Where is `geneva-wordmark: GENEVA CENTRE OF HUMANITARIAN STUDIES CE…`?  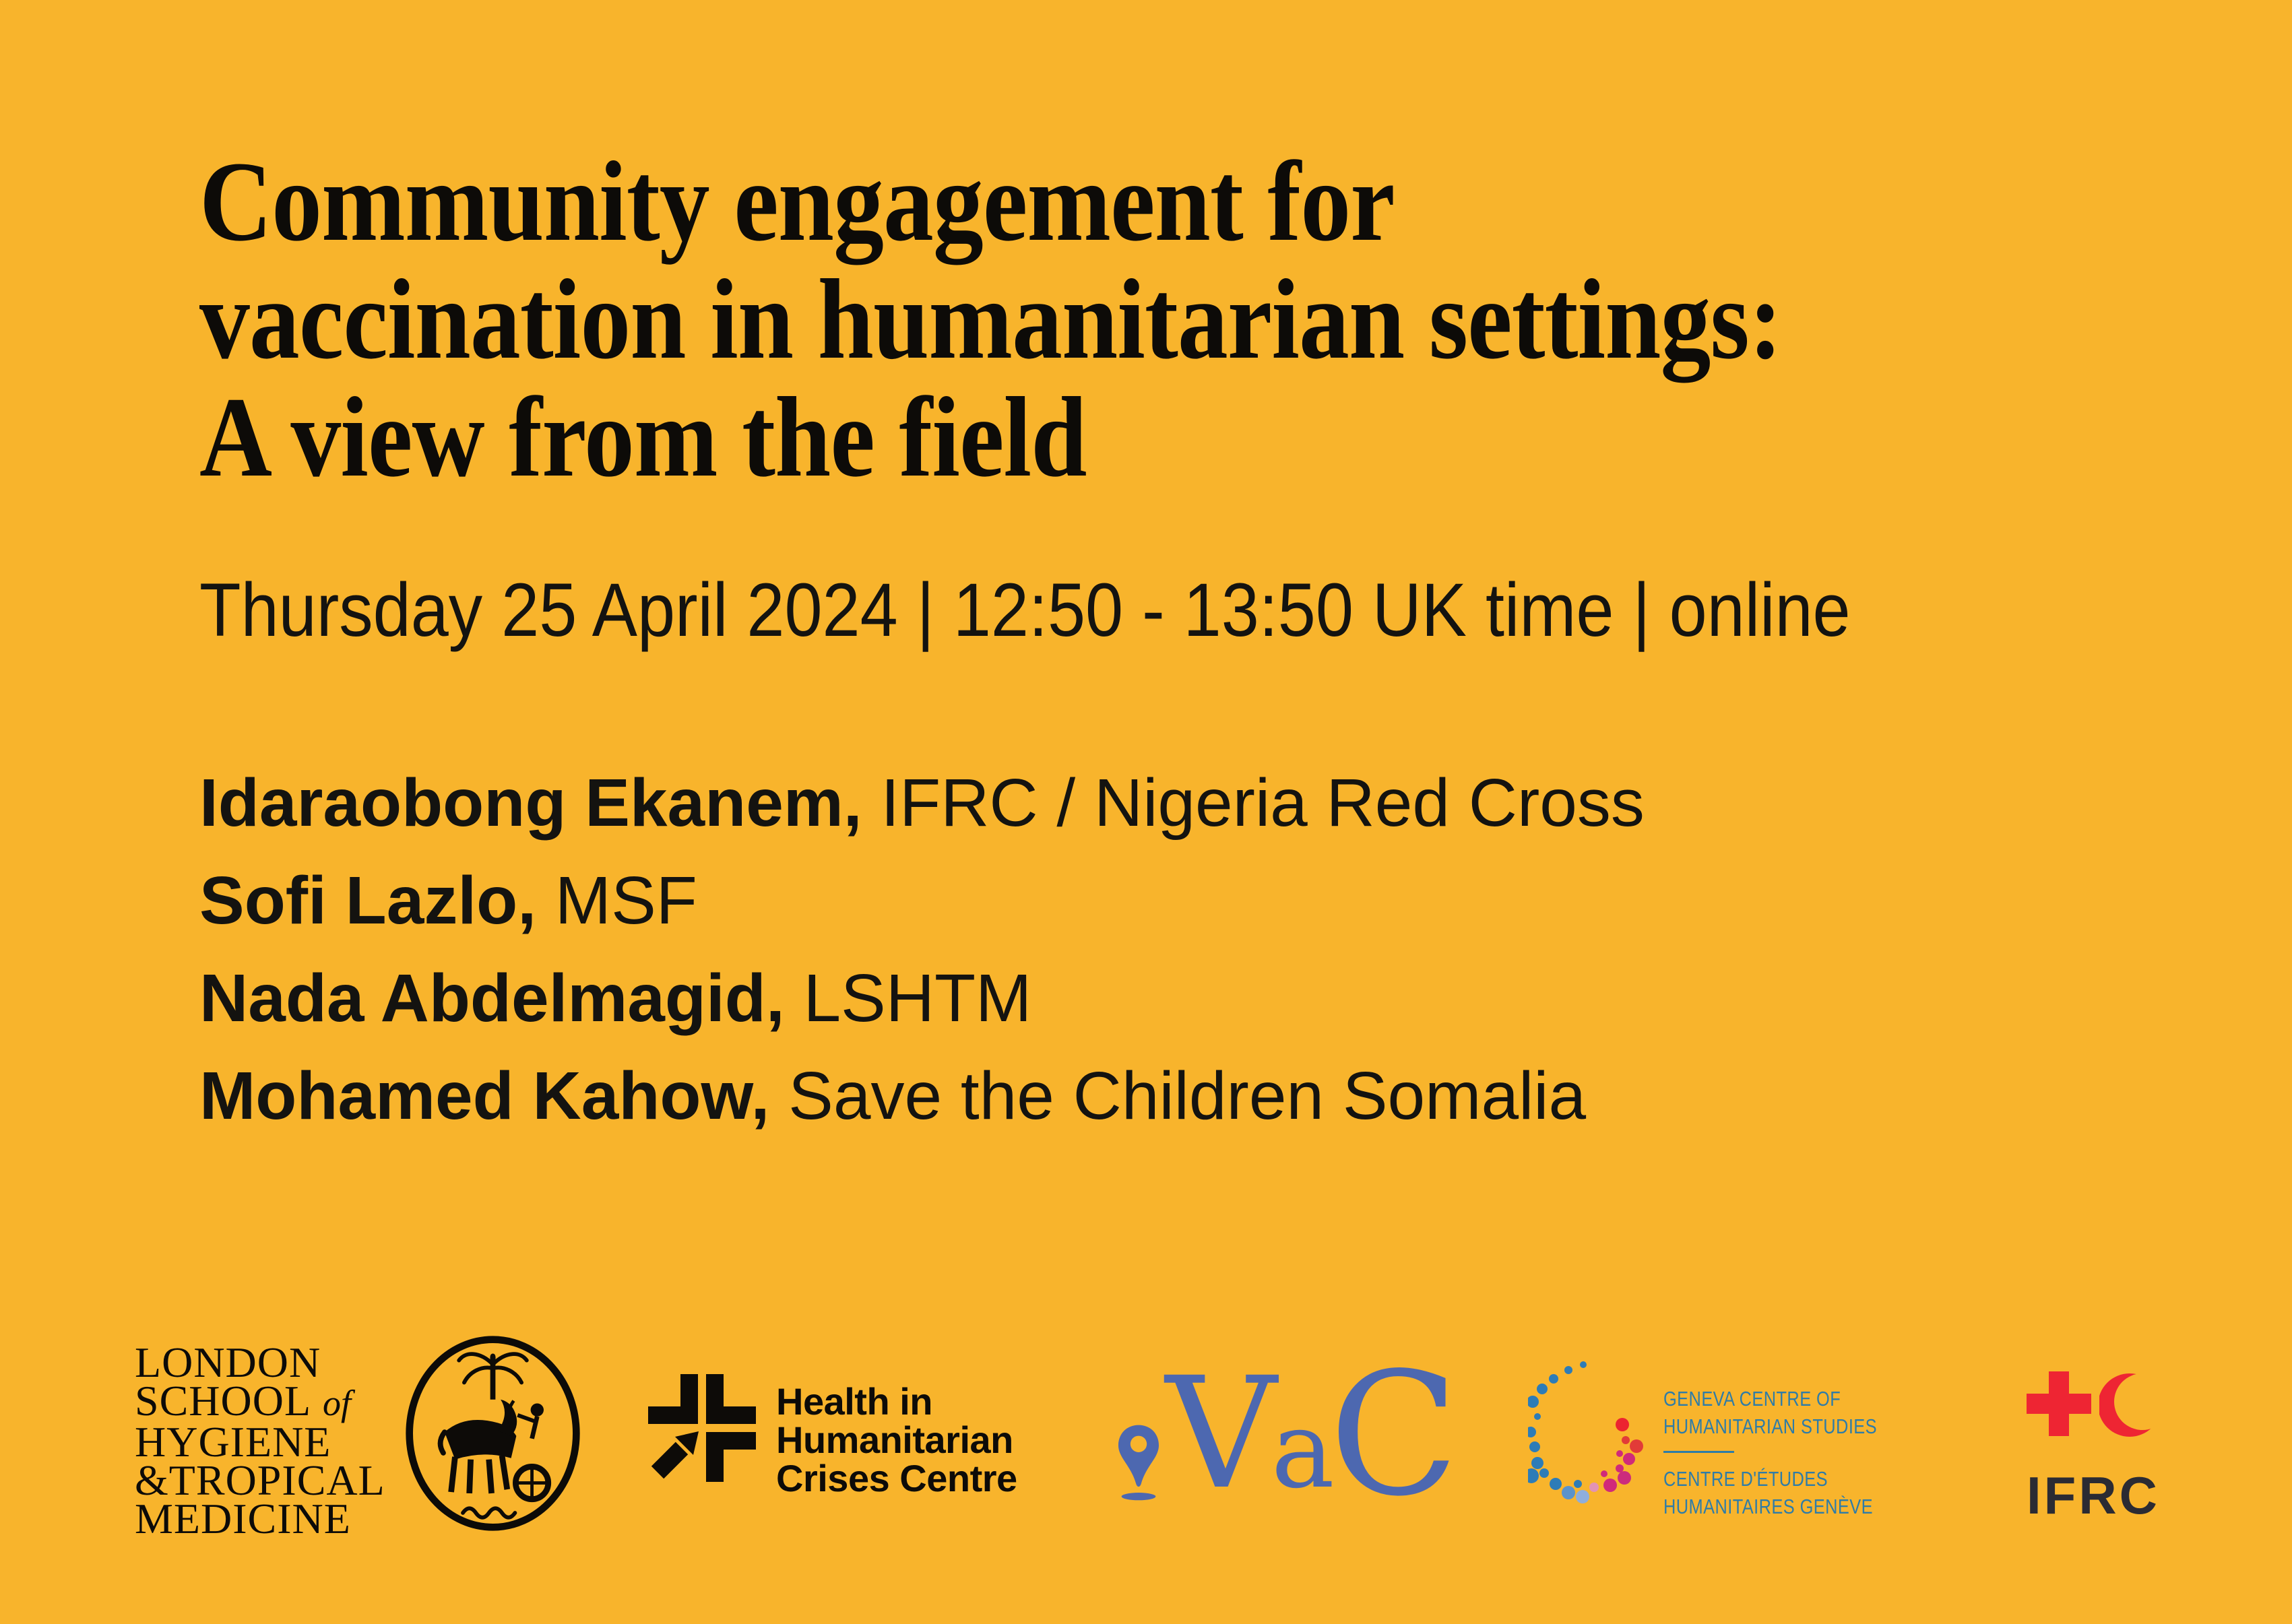 geneva-wordmark: GENEVA CENTRE OF HUMANITARIAN STUDIES CE… is located at coordinates (1770, 1433).